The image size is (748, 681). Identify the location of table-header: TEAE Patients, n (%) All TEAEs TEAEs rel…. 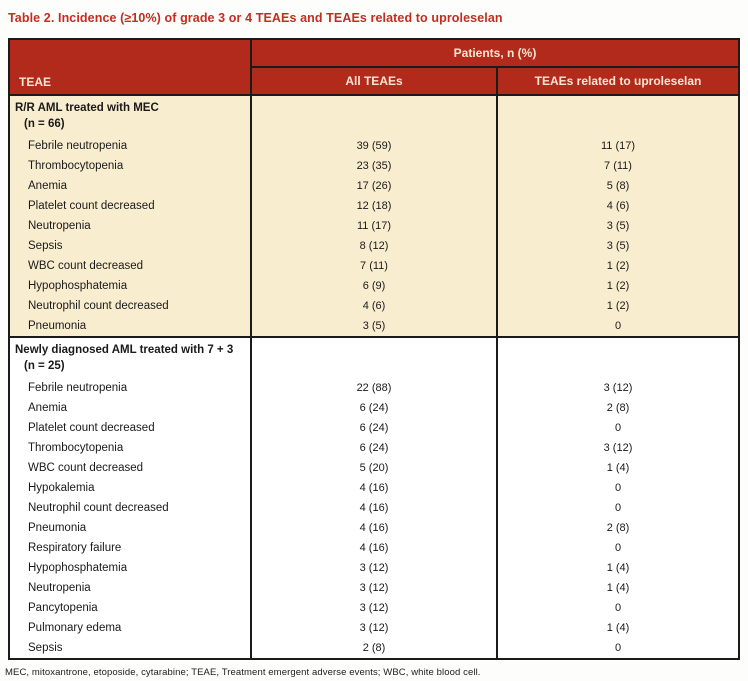
(374, 68).